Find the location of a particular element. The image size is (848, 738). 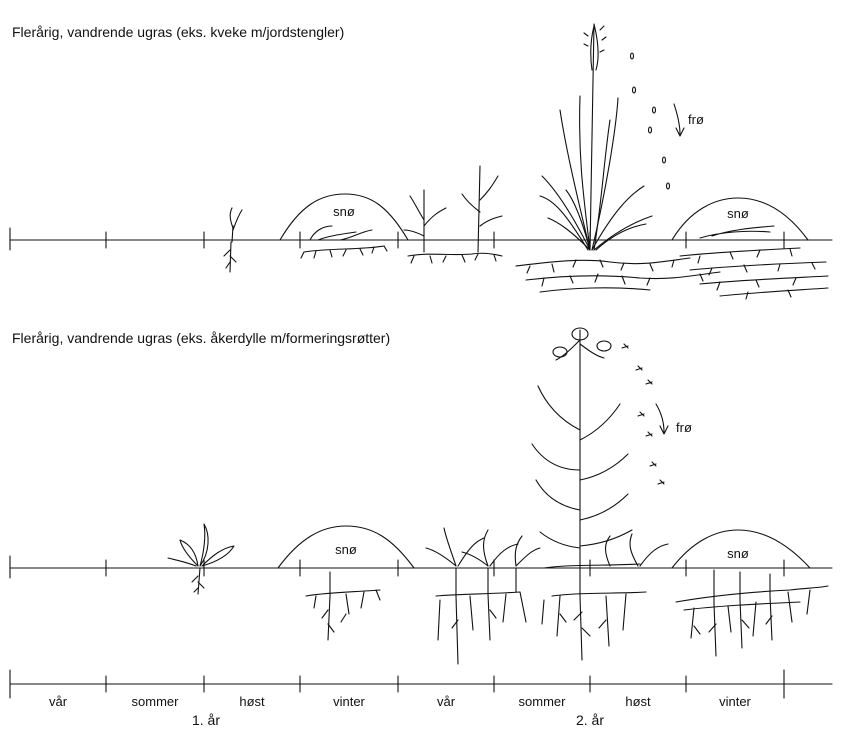

thistle-rosette is located at coordinates (201, 559).